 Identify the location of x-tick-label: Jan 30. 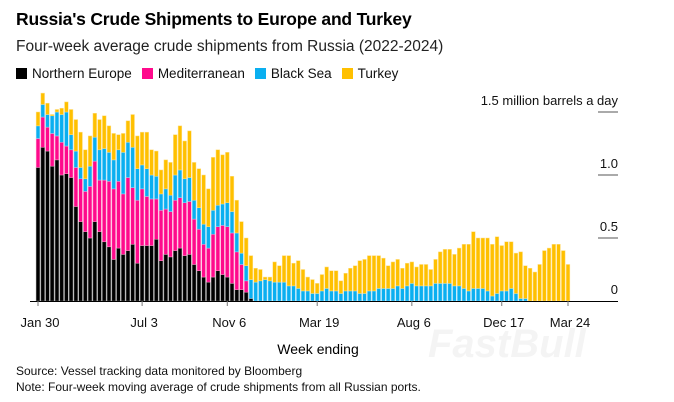
(39, 322).